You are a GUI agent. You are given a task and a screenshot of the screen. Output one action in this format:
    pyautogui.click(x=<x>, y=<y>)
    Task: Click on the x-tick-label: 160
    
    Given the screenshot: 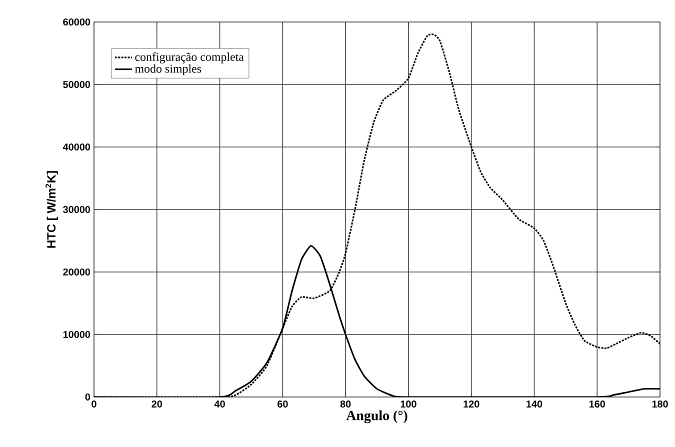 What is the action you would take?
    pyautogui.click(x=597, y=404)
    